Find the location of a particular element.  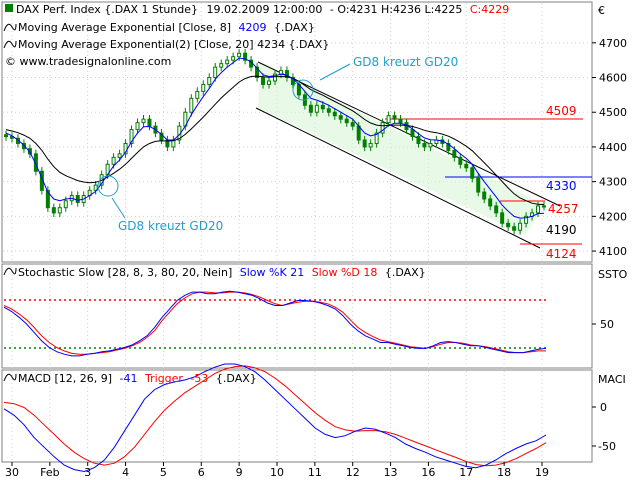

price-tick-label: 4400 is located at coordinates (613, 147).